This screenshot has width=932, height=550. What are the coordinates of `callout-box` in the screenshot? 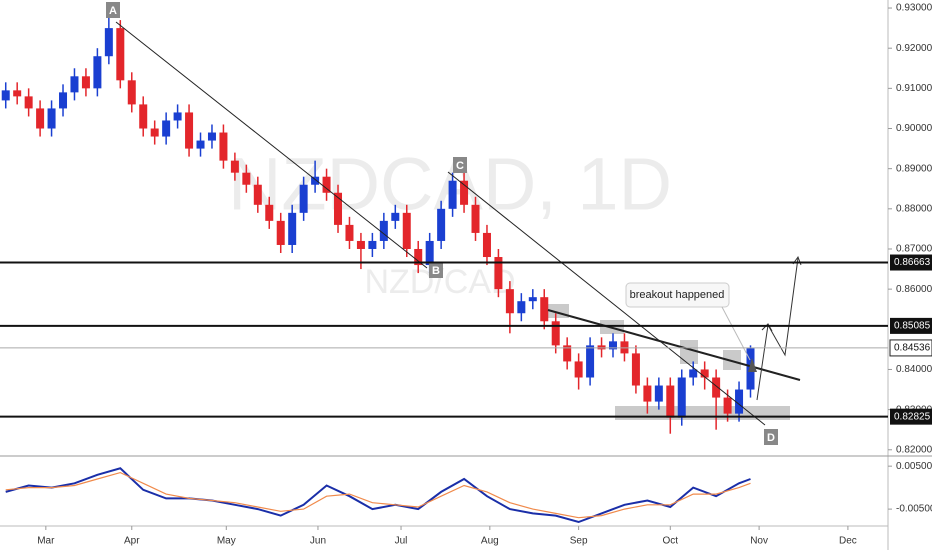 It's located at (677, 295).